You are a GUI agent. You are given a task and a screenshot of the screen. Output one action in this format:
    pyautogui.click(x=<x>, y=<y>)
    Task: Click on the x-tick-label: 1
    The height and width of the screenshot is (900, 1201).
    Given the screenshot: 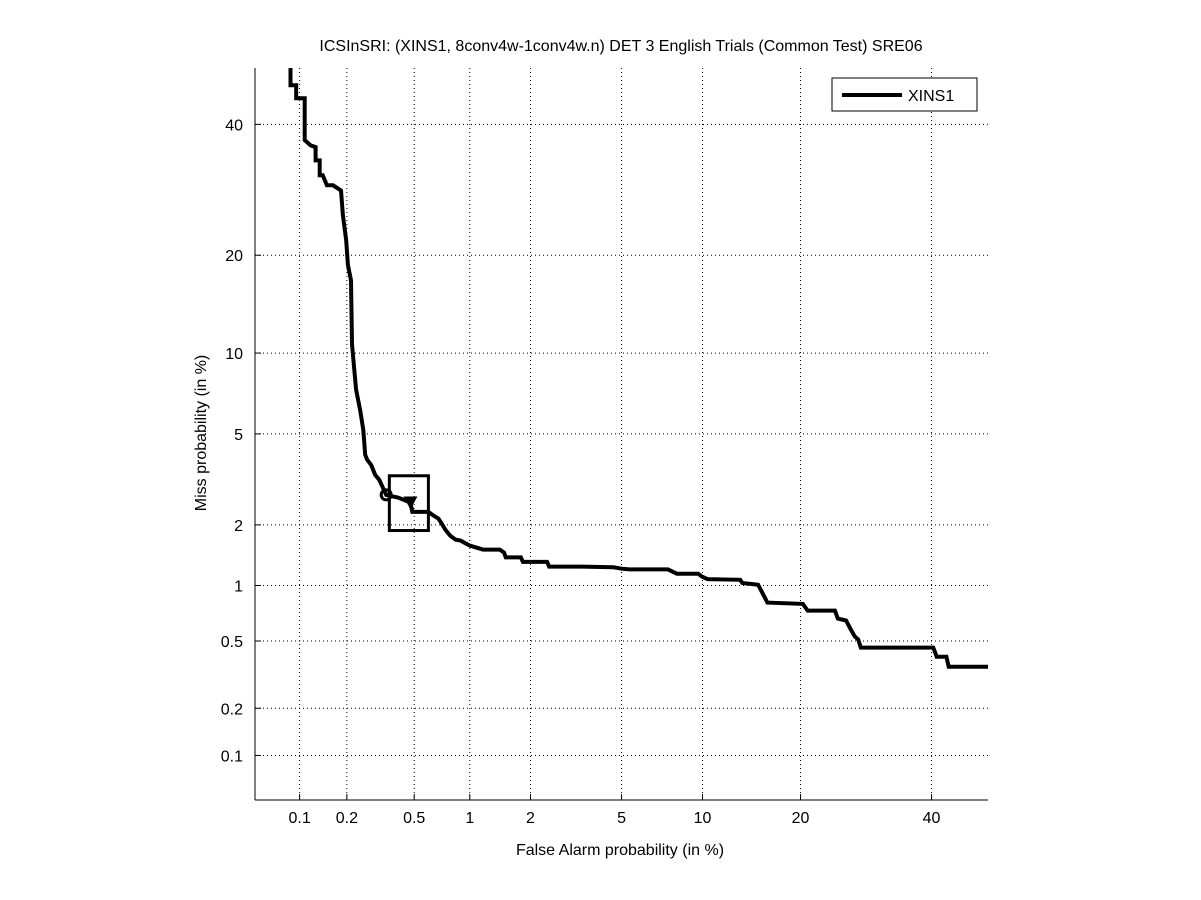 What is the action you would take?
    pyautogui.click(x=469, y=818)
    